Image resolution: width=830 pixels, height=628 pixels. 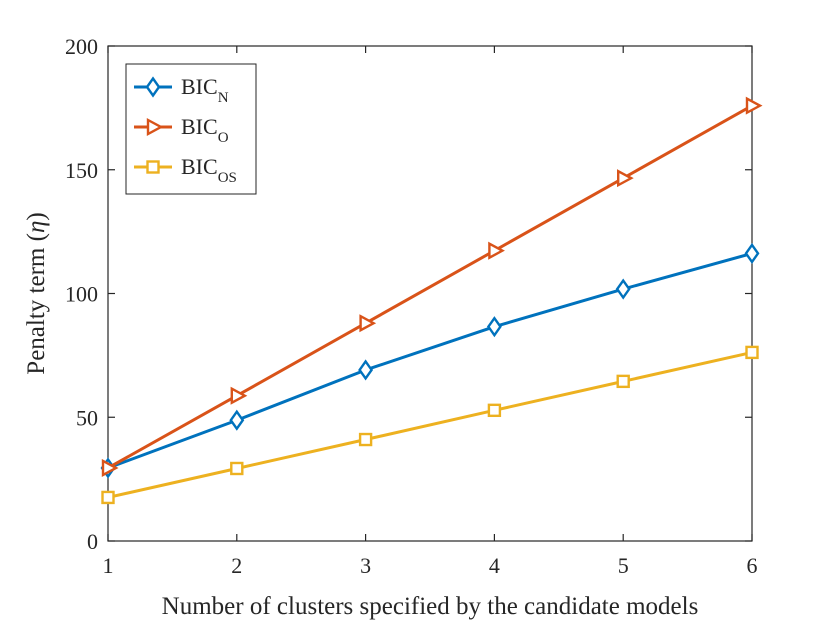 I want to click on legend-label-bic-o: BICO, so click(x=205, y=130).